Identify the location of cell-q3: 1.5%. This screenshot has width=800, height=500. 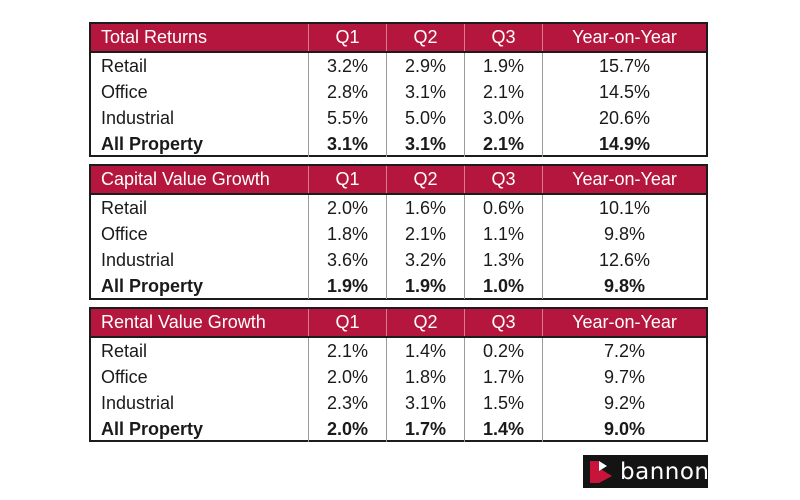
(504, 403).